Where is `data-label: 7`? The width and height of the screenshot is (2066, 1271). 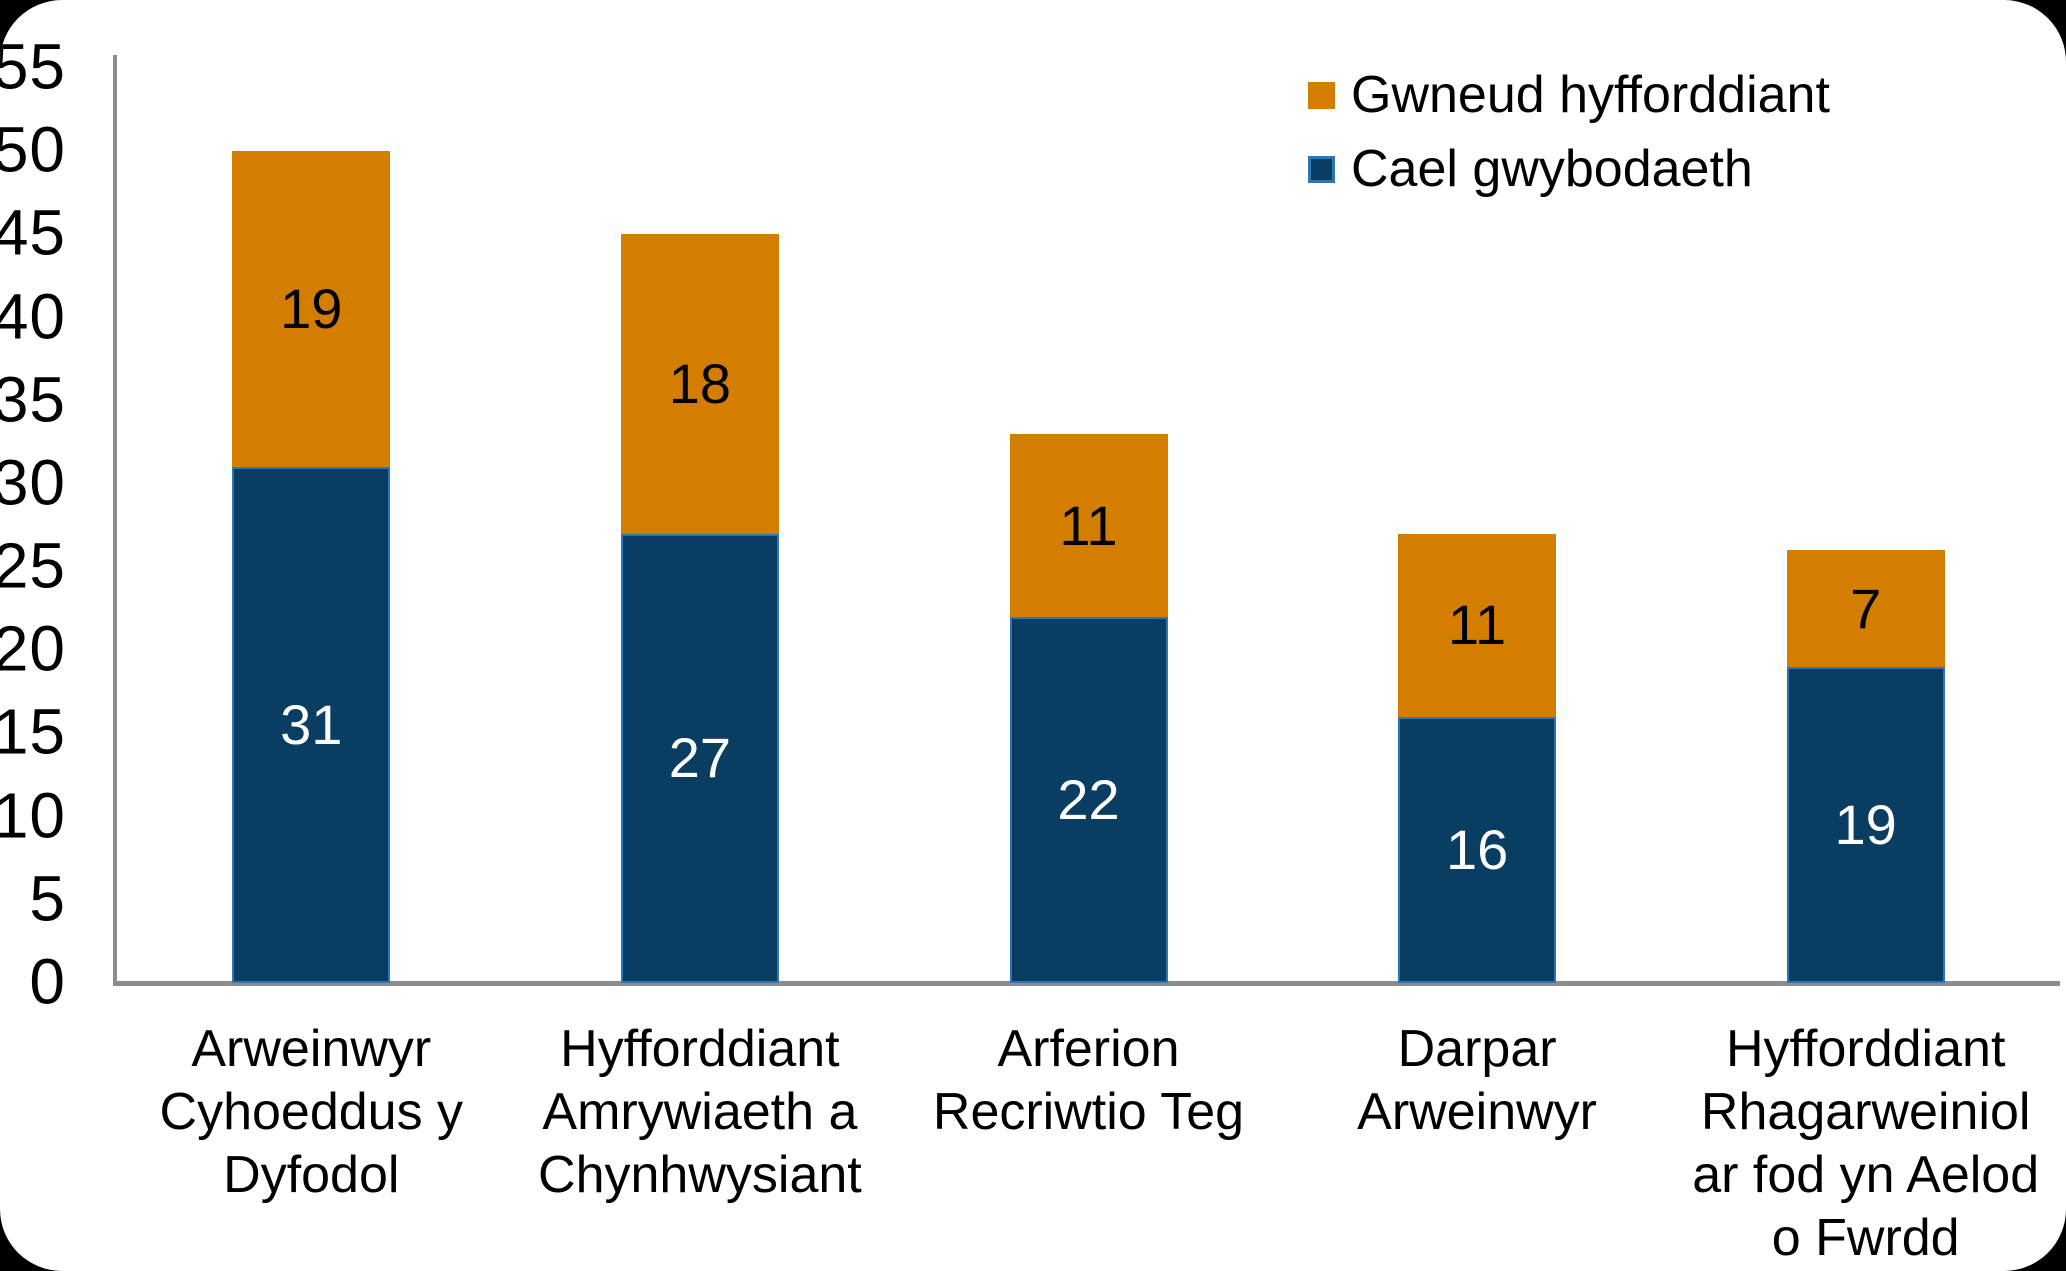 data-label: 7 is located at coordinates (1866, 608).